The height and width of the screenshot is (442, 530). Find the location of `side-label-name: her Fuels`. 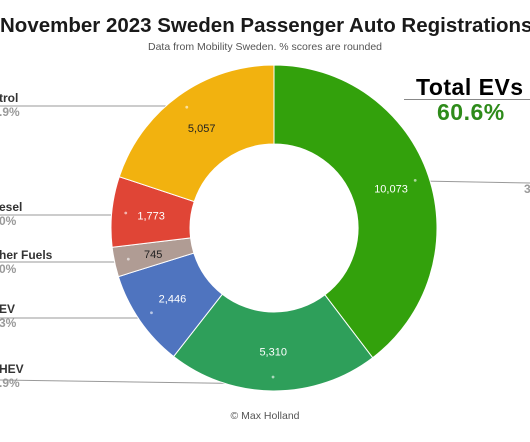

side-label-name: her Fuels is located at coordinates (26, 255).